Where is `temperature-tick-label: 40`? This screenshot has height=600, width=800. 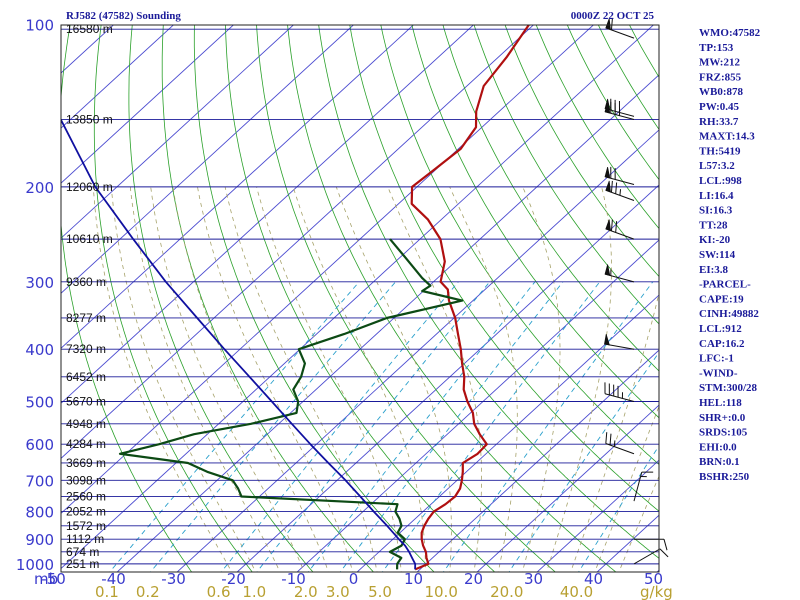 temperature-tick-label: 40 is located at coordinates (593, 579).